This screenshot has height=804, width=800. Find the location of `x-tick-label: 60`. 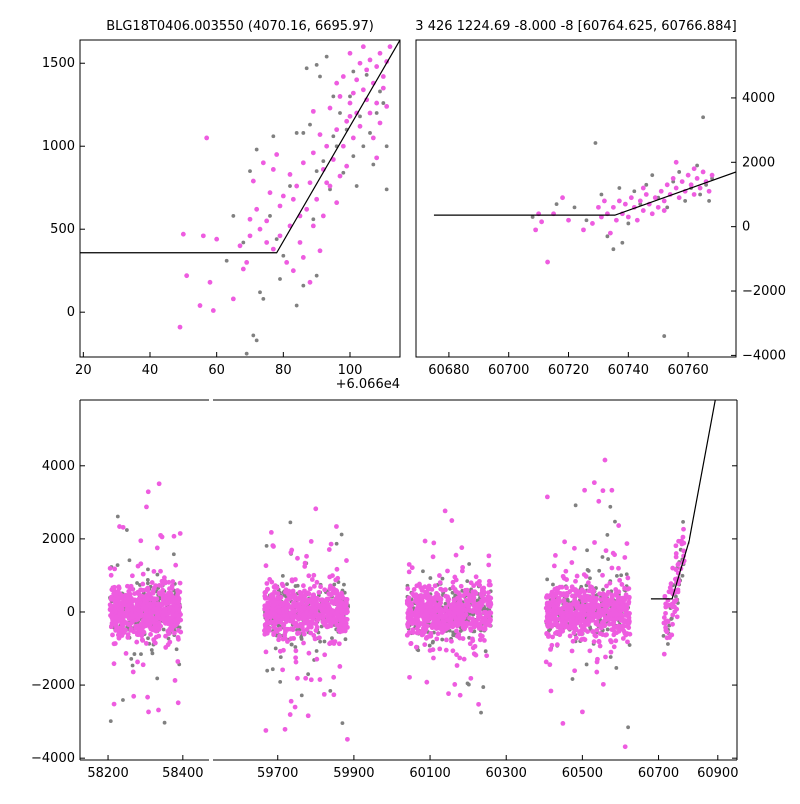

x-tick-label: 60 is located at coordinates (216, 370).